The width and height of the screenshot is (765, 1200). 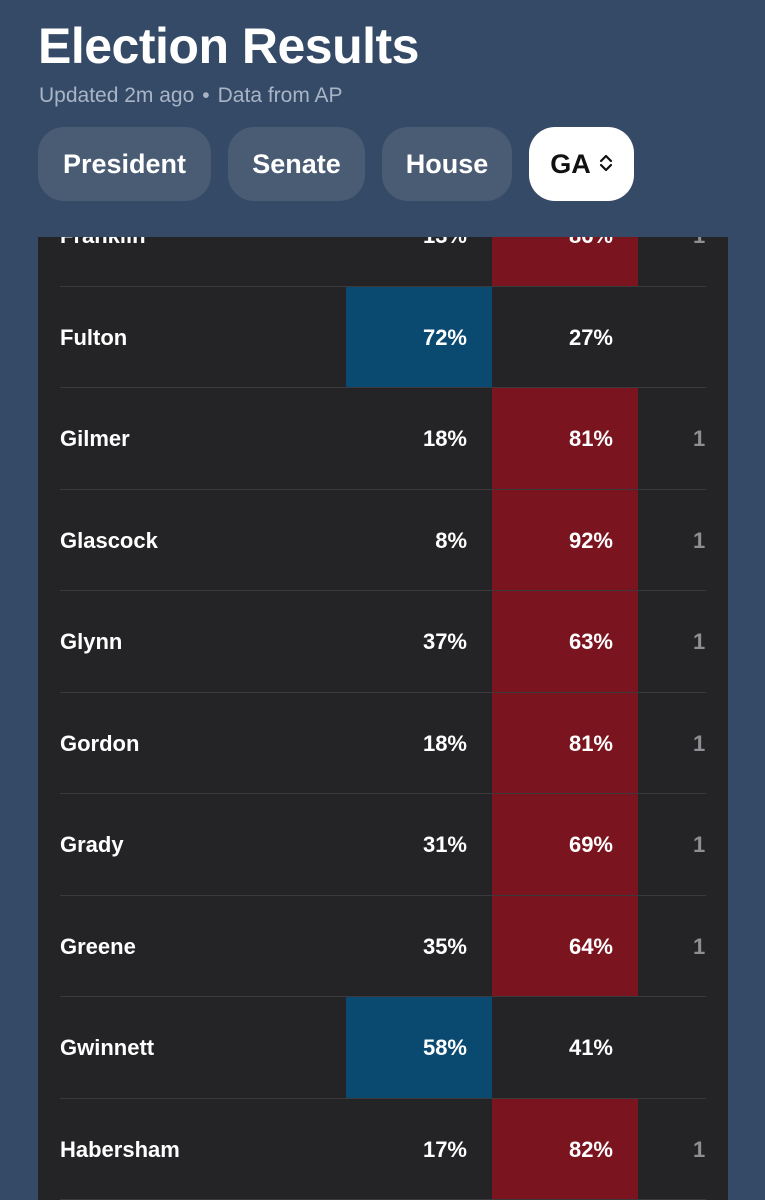 I want to click on county-name: Habersham, so click(x=120, y=1149).